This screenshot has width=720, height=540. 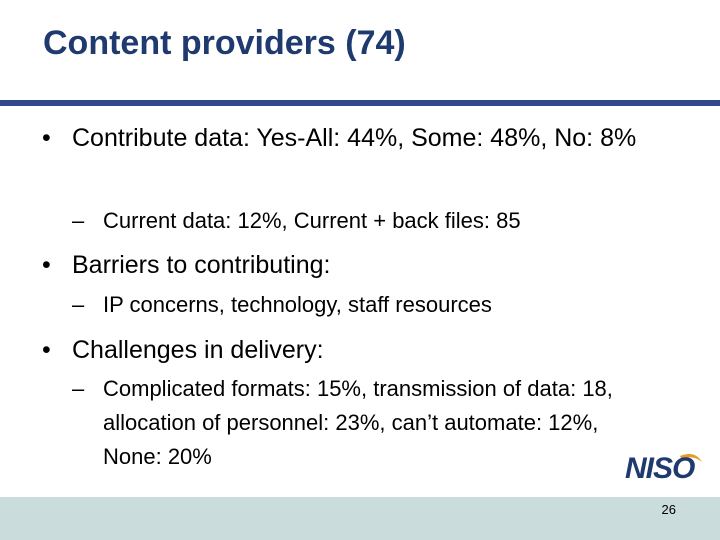 I want to click on logo-swoosh, so click(x=691, y=458).